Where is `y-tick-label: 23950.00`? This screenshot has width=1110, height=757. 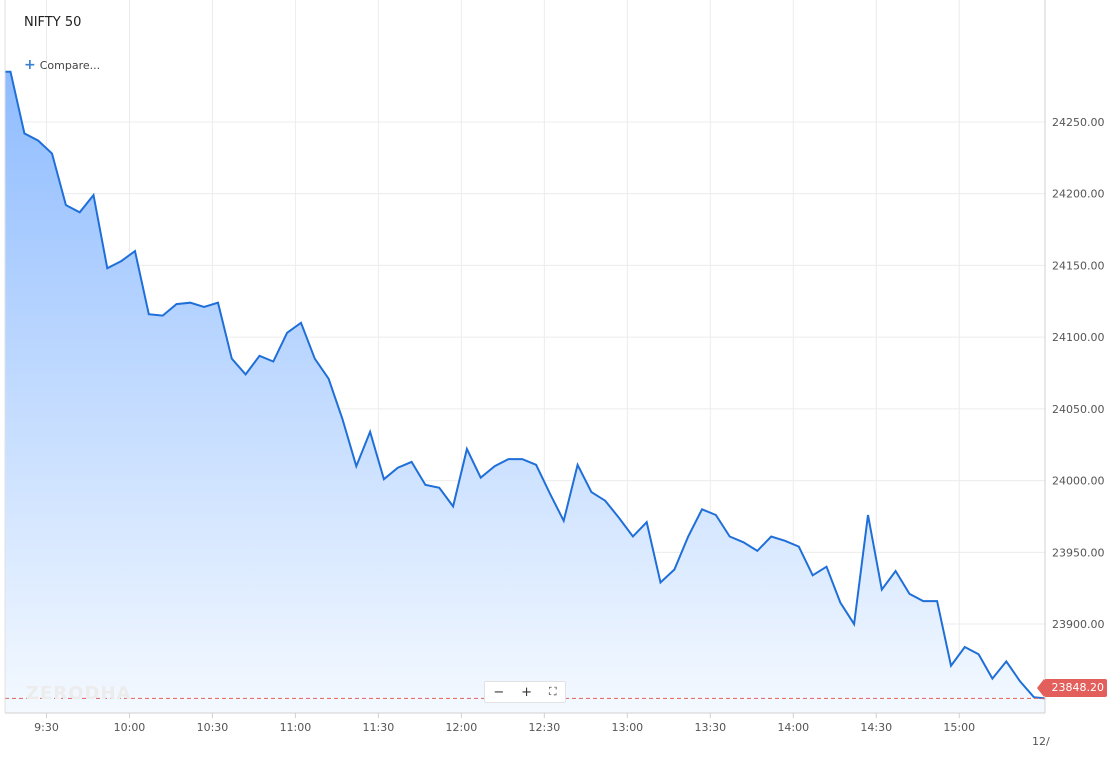 y-tick-label: 23950.00 is located at coordinates (1078, 552).